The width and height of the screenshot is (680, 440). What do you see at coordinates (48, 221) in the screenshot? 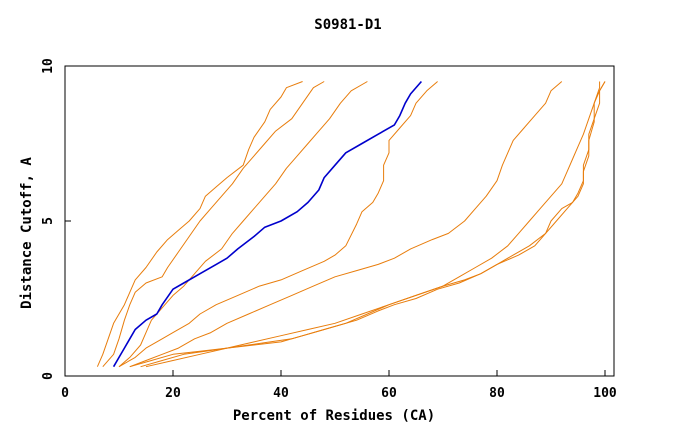
I see `y-tick-label: 5` at bounding box center [48, 221].